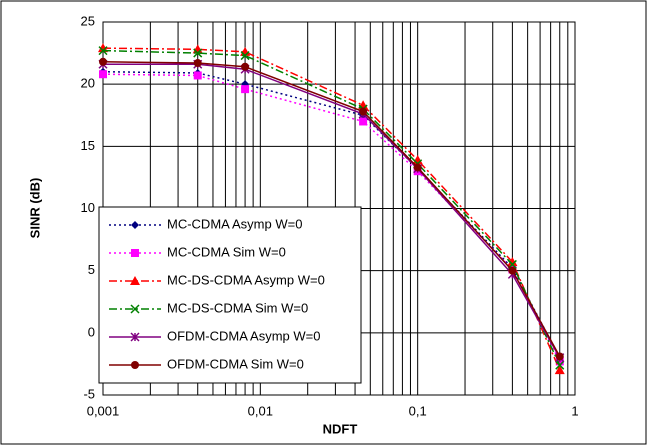 Image resolution: width=648 pixels, height=446 pixels. Describe the element at coordinates (340, 428) in the screenshot. I see `x-axis-label: NDFT` at that location.